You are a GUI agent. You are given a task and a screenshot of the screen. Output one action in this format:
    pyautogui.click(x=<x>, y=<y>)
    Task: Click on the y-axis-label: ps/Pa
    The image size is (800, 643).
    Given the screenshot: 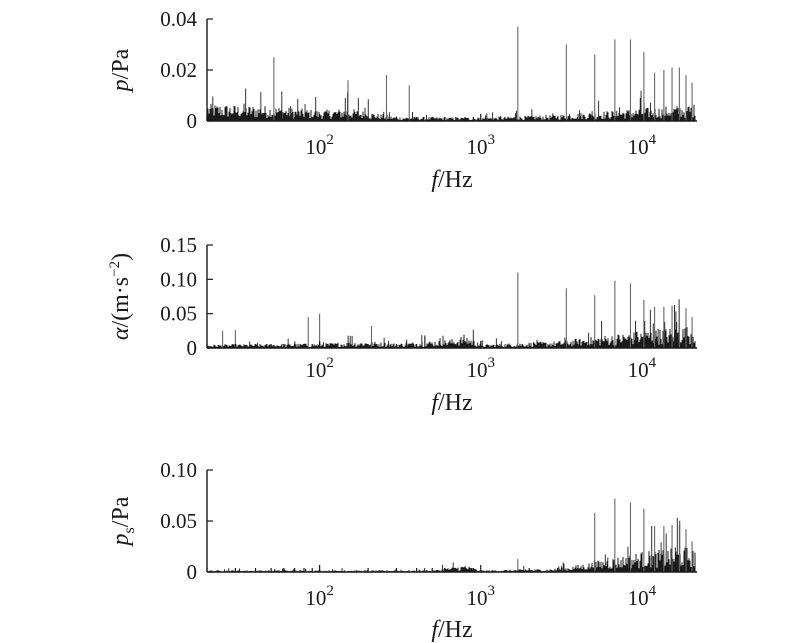 What is the action you would take?
    pyautogui.click(x=123, y=521)
    